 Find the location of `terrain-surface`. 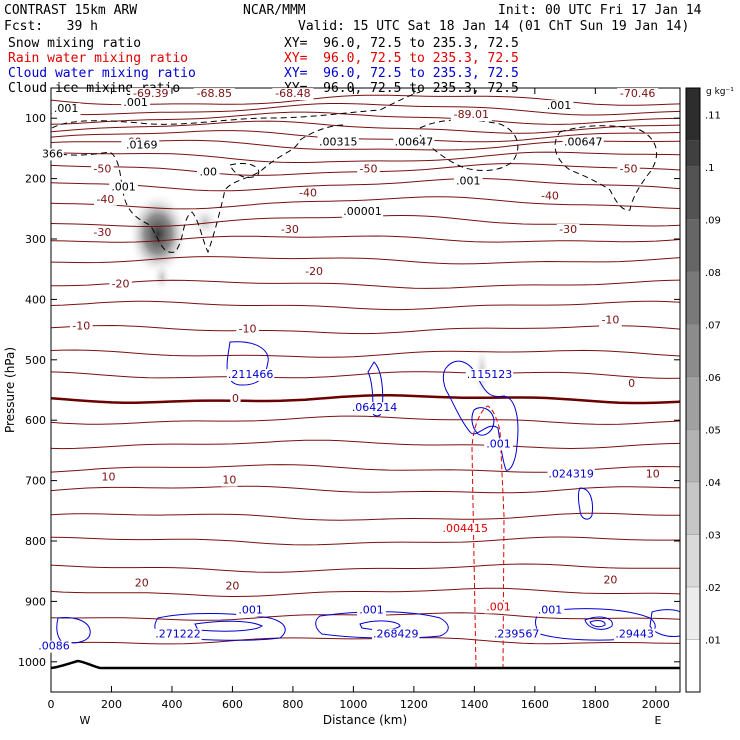

terrain-surface is located at coordinates (365, 664).